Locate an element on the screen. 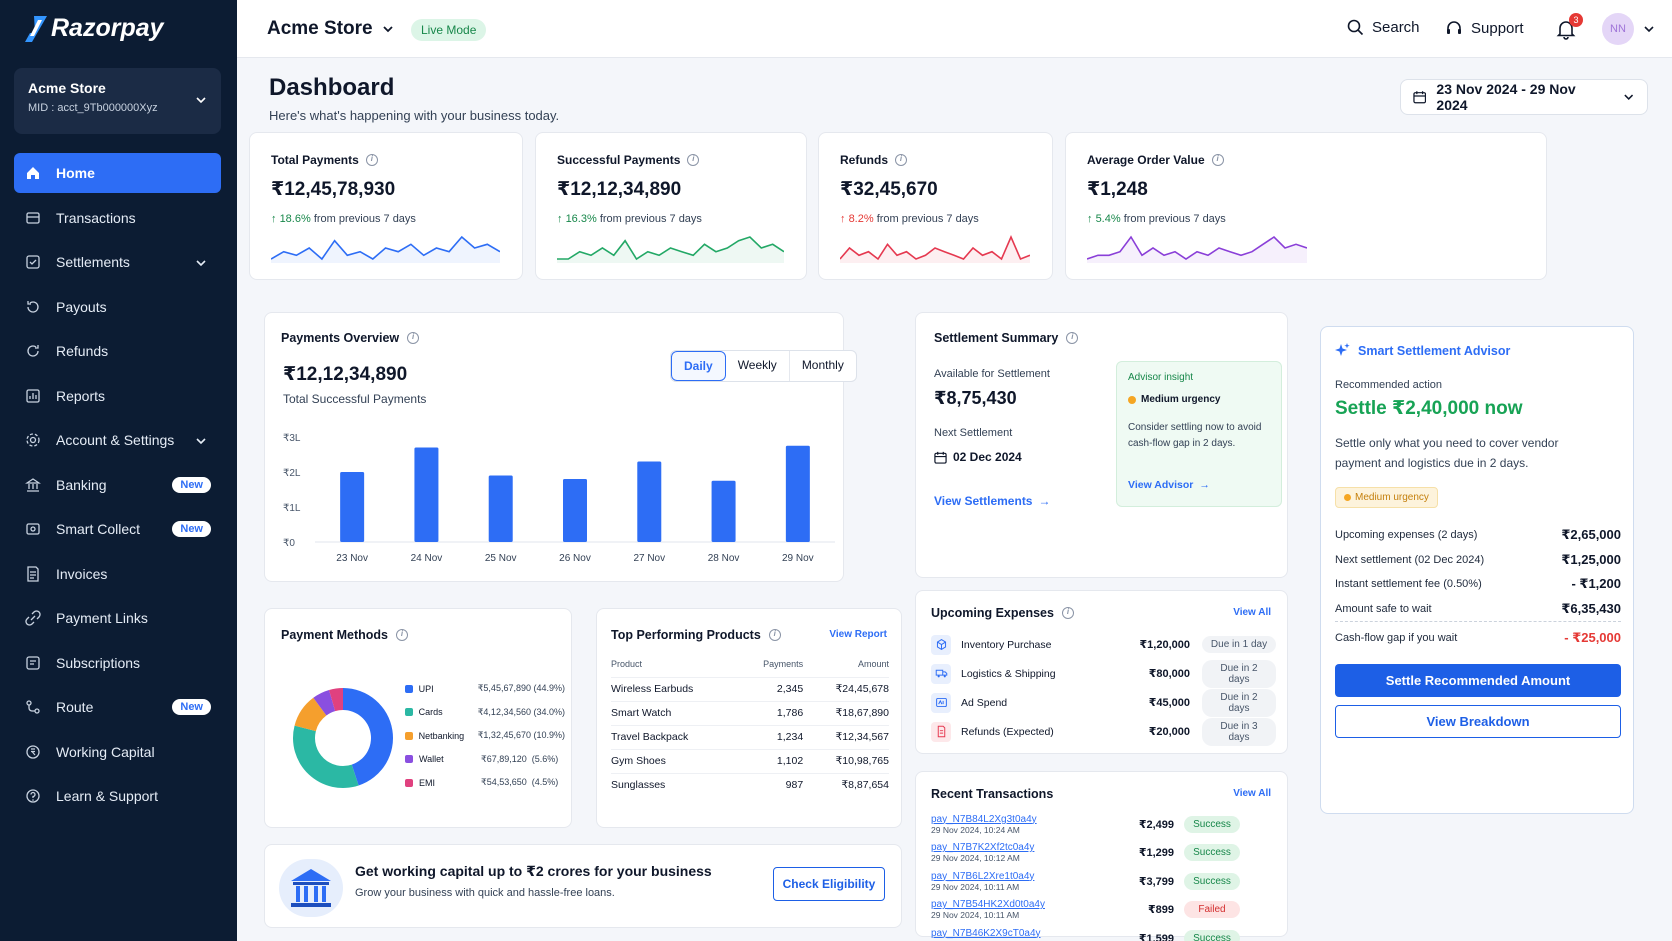  view-settlements-link: View Settlements → is located at coordinates (992, 501).